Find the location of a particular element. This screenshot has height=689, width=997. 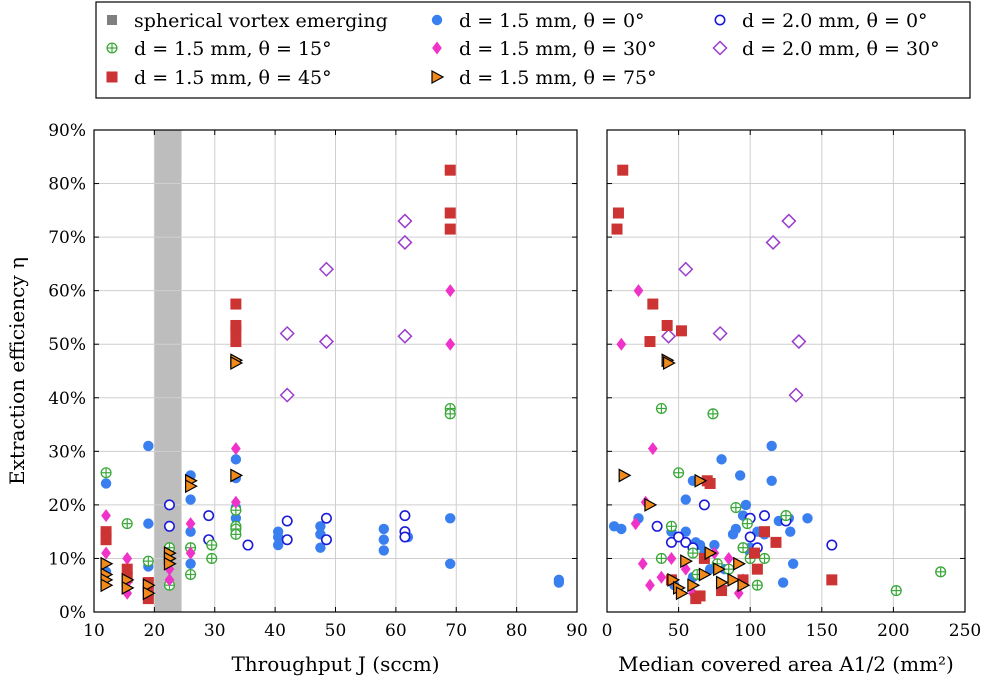

x-axis-title: Median covered area A1/2 (mm²) is located at coordinates (786, 664).